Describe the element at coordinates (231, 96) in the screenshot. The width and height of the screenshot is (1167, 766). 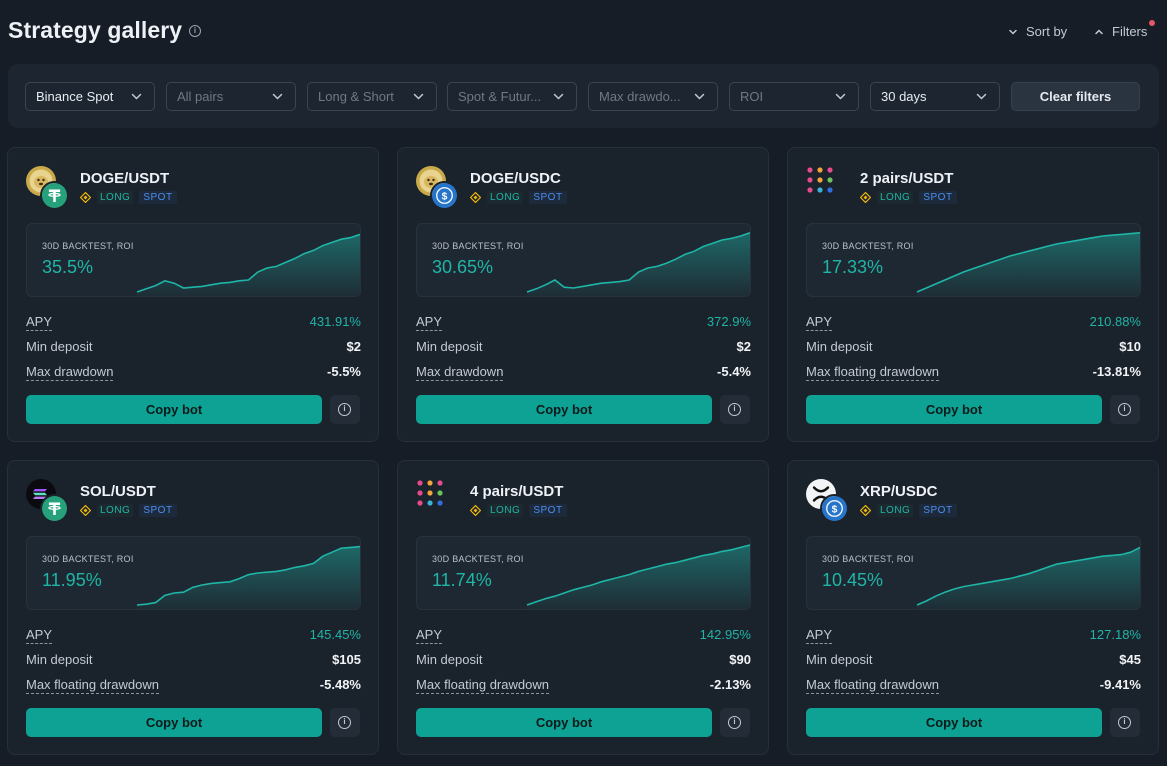
I see `pairs-dropdown: All pairs` at that location.